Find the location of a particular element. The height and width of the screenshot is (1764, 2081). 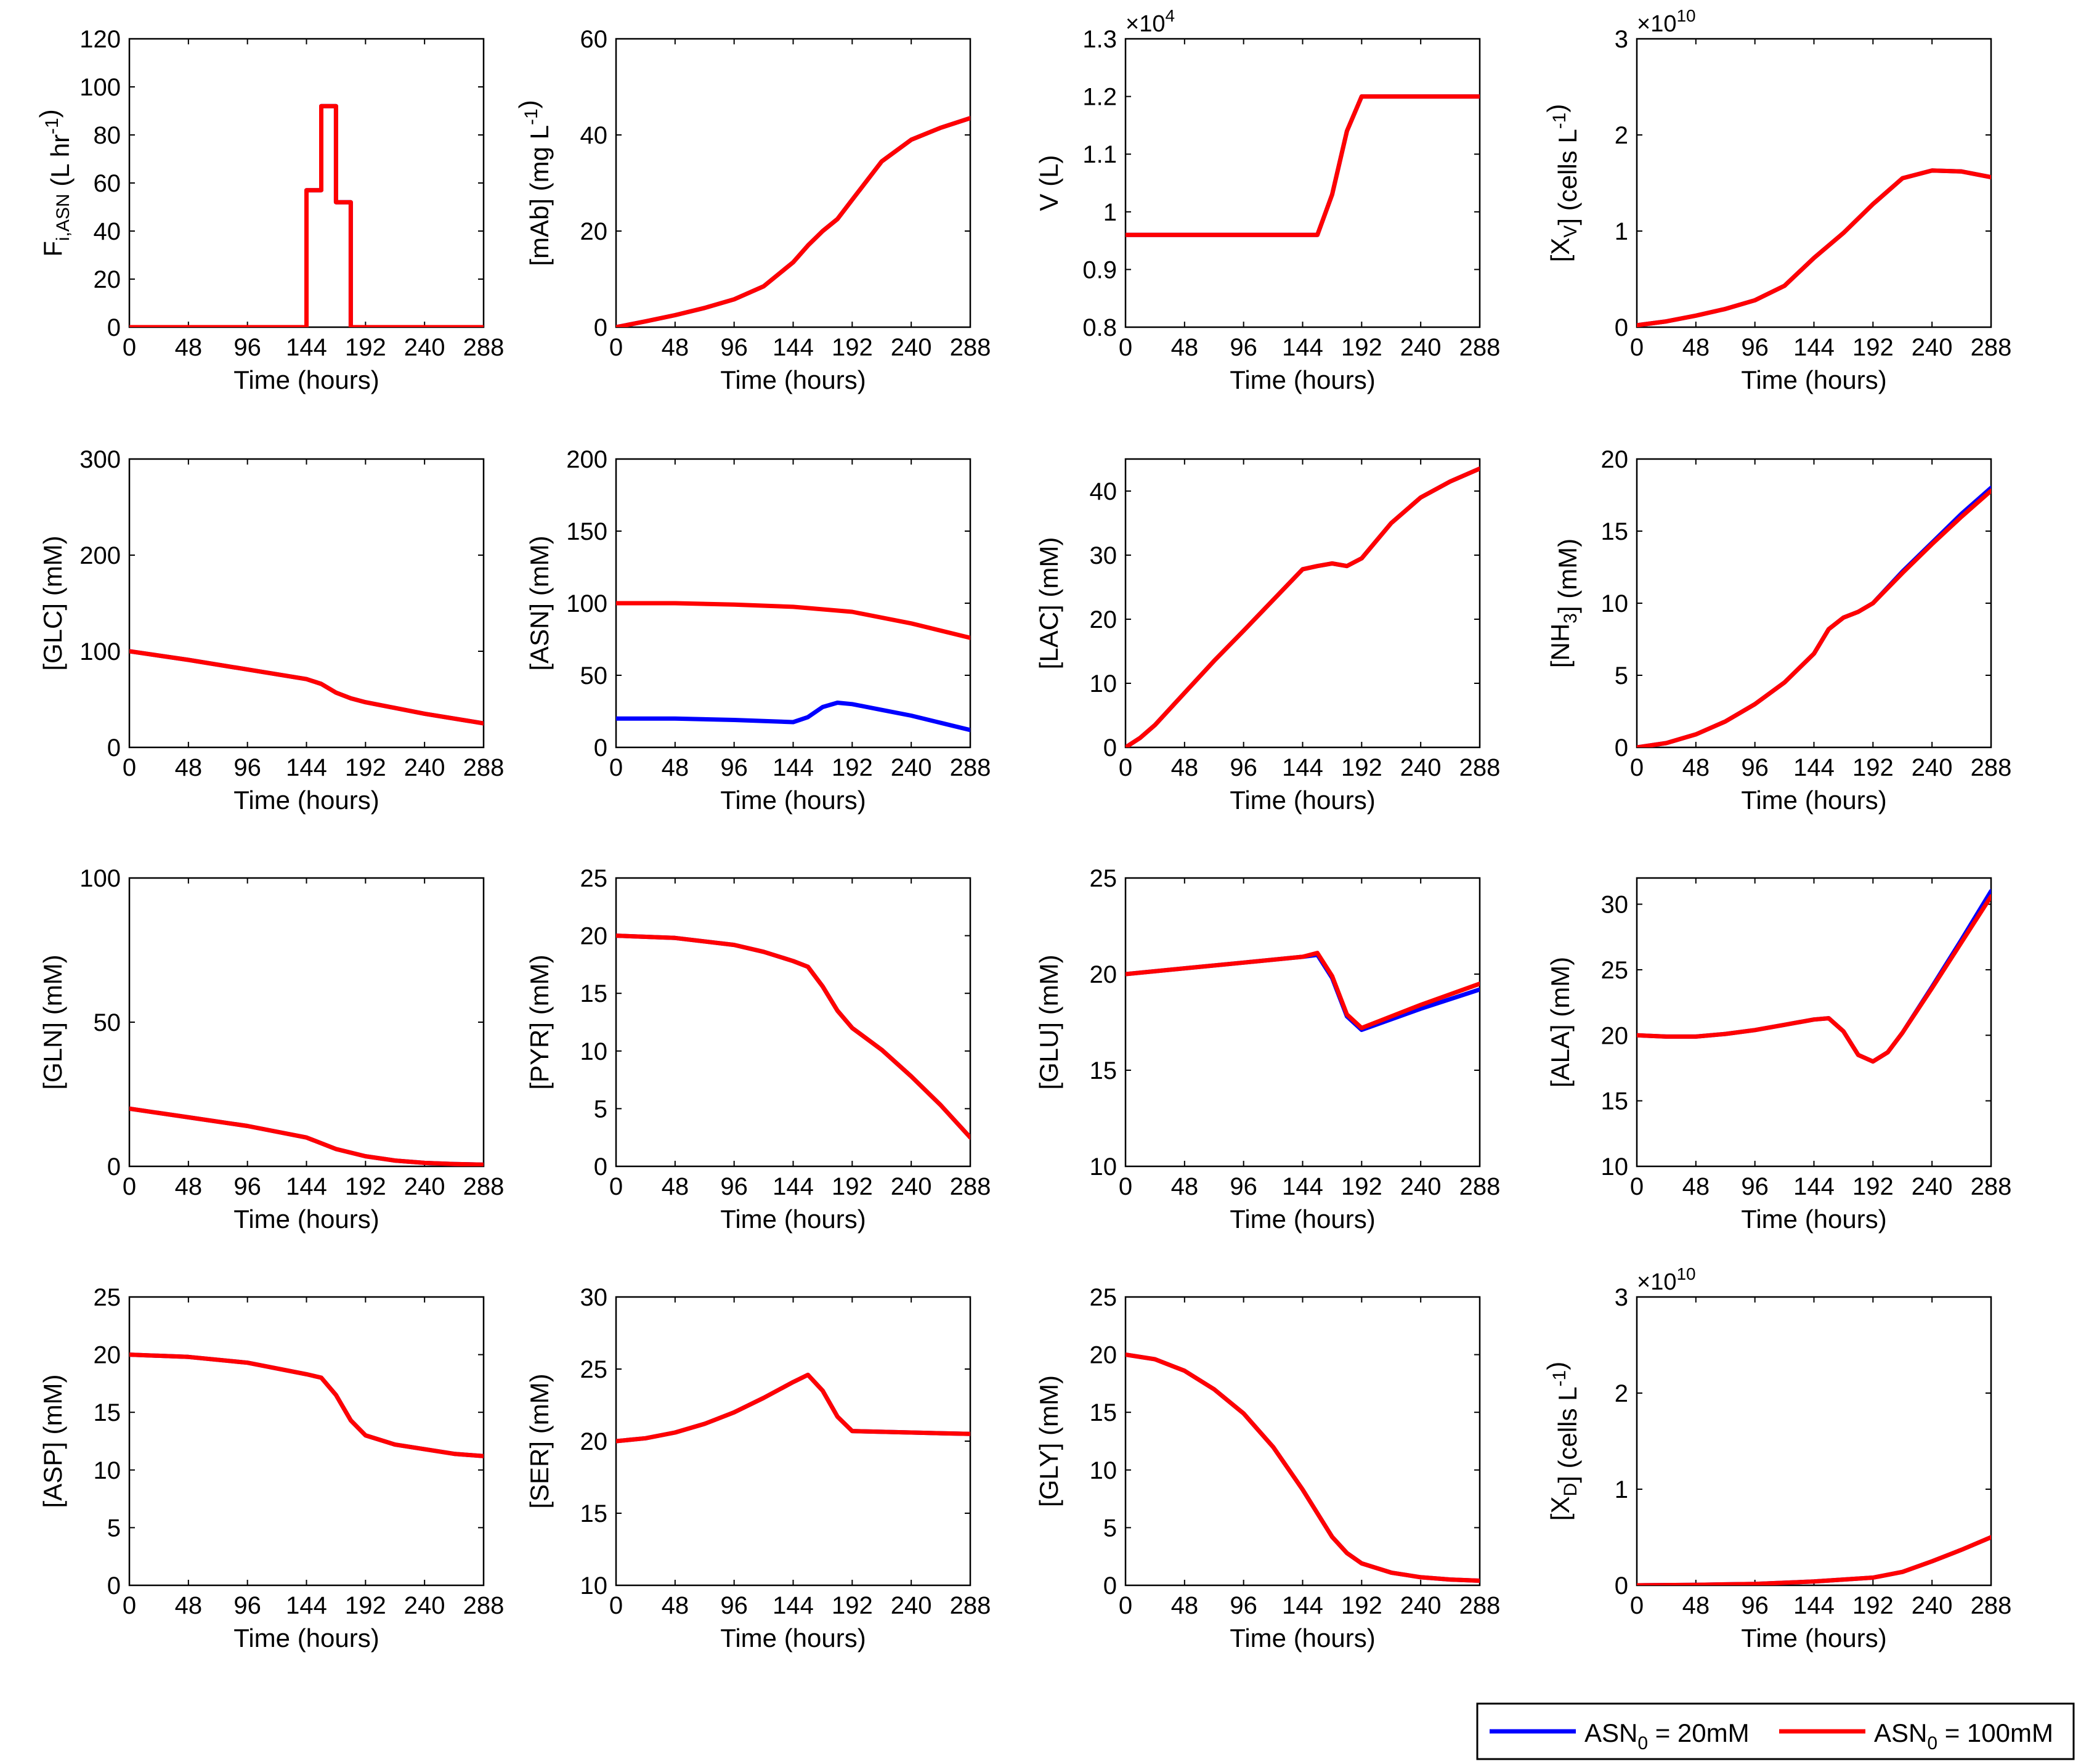

y-tick-label: 40 is located at coordinates (1104, 491).